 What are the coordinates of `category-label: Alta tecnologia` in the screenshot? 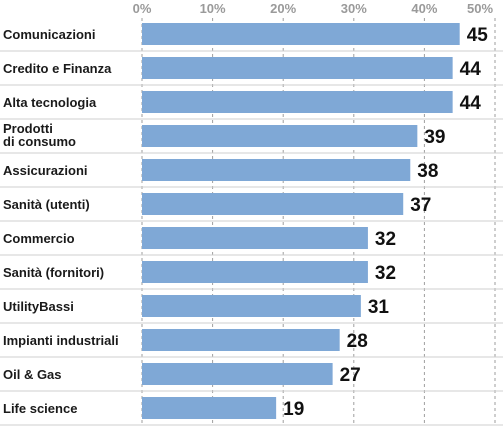 It's located at (50, 102).